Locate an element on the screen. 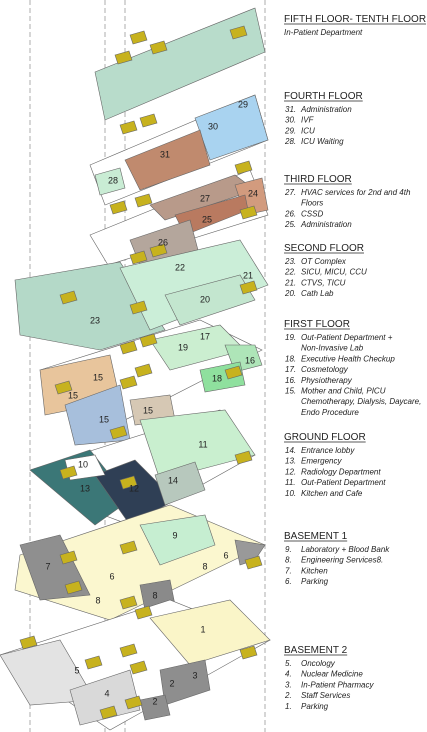 The image size is (427, 732). floor-title: FIRST FLOOR is located at coordinates (317, 324).